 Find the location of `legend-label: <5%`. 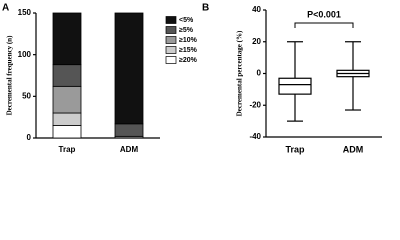

legend-label: <5% is located at coordinates (186, 20).